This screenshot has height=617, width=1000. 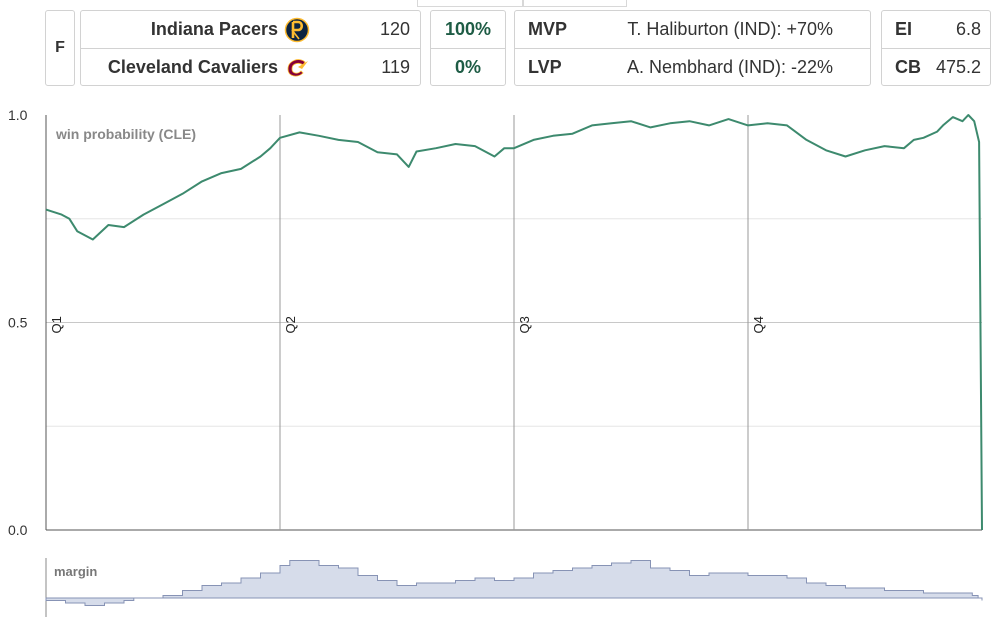 I want to click on team-score-cavaliers: 119, so click(x=395, y=67).